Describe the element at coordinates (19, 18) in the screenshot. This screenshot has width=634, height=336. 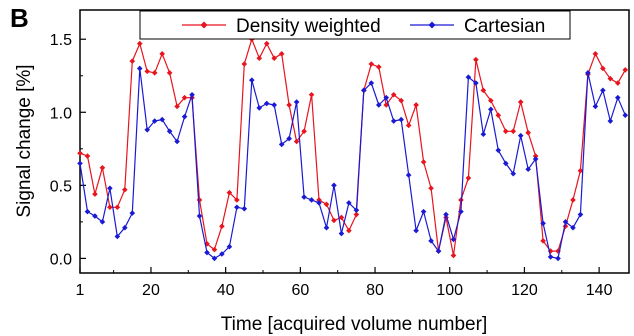
I see `panel-label: B` at that location.